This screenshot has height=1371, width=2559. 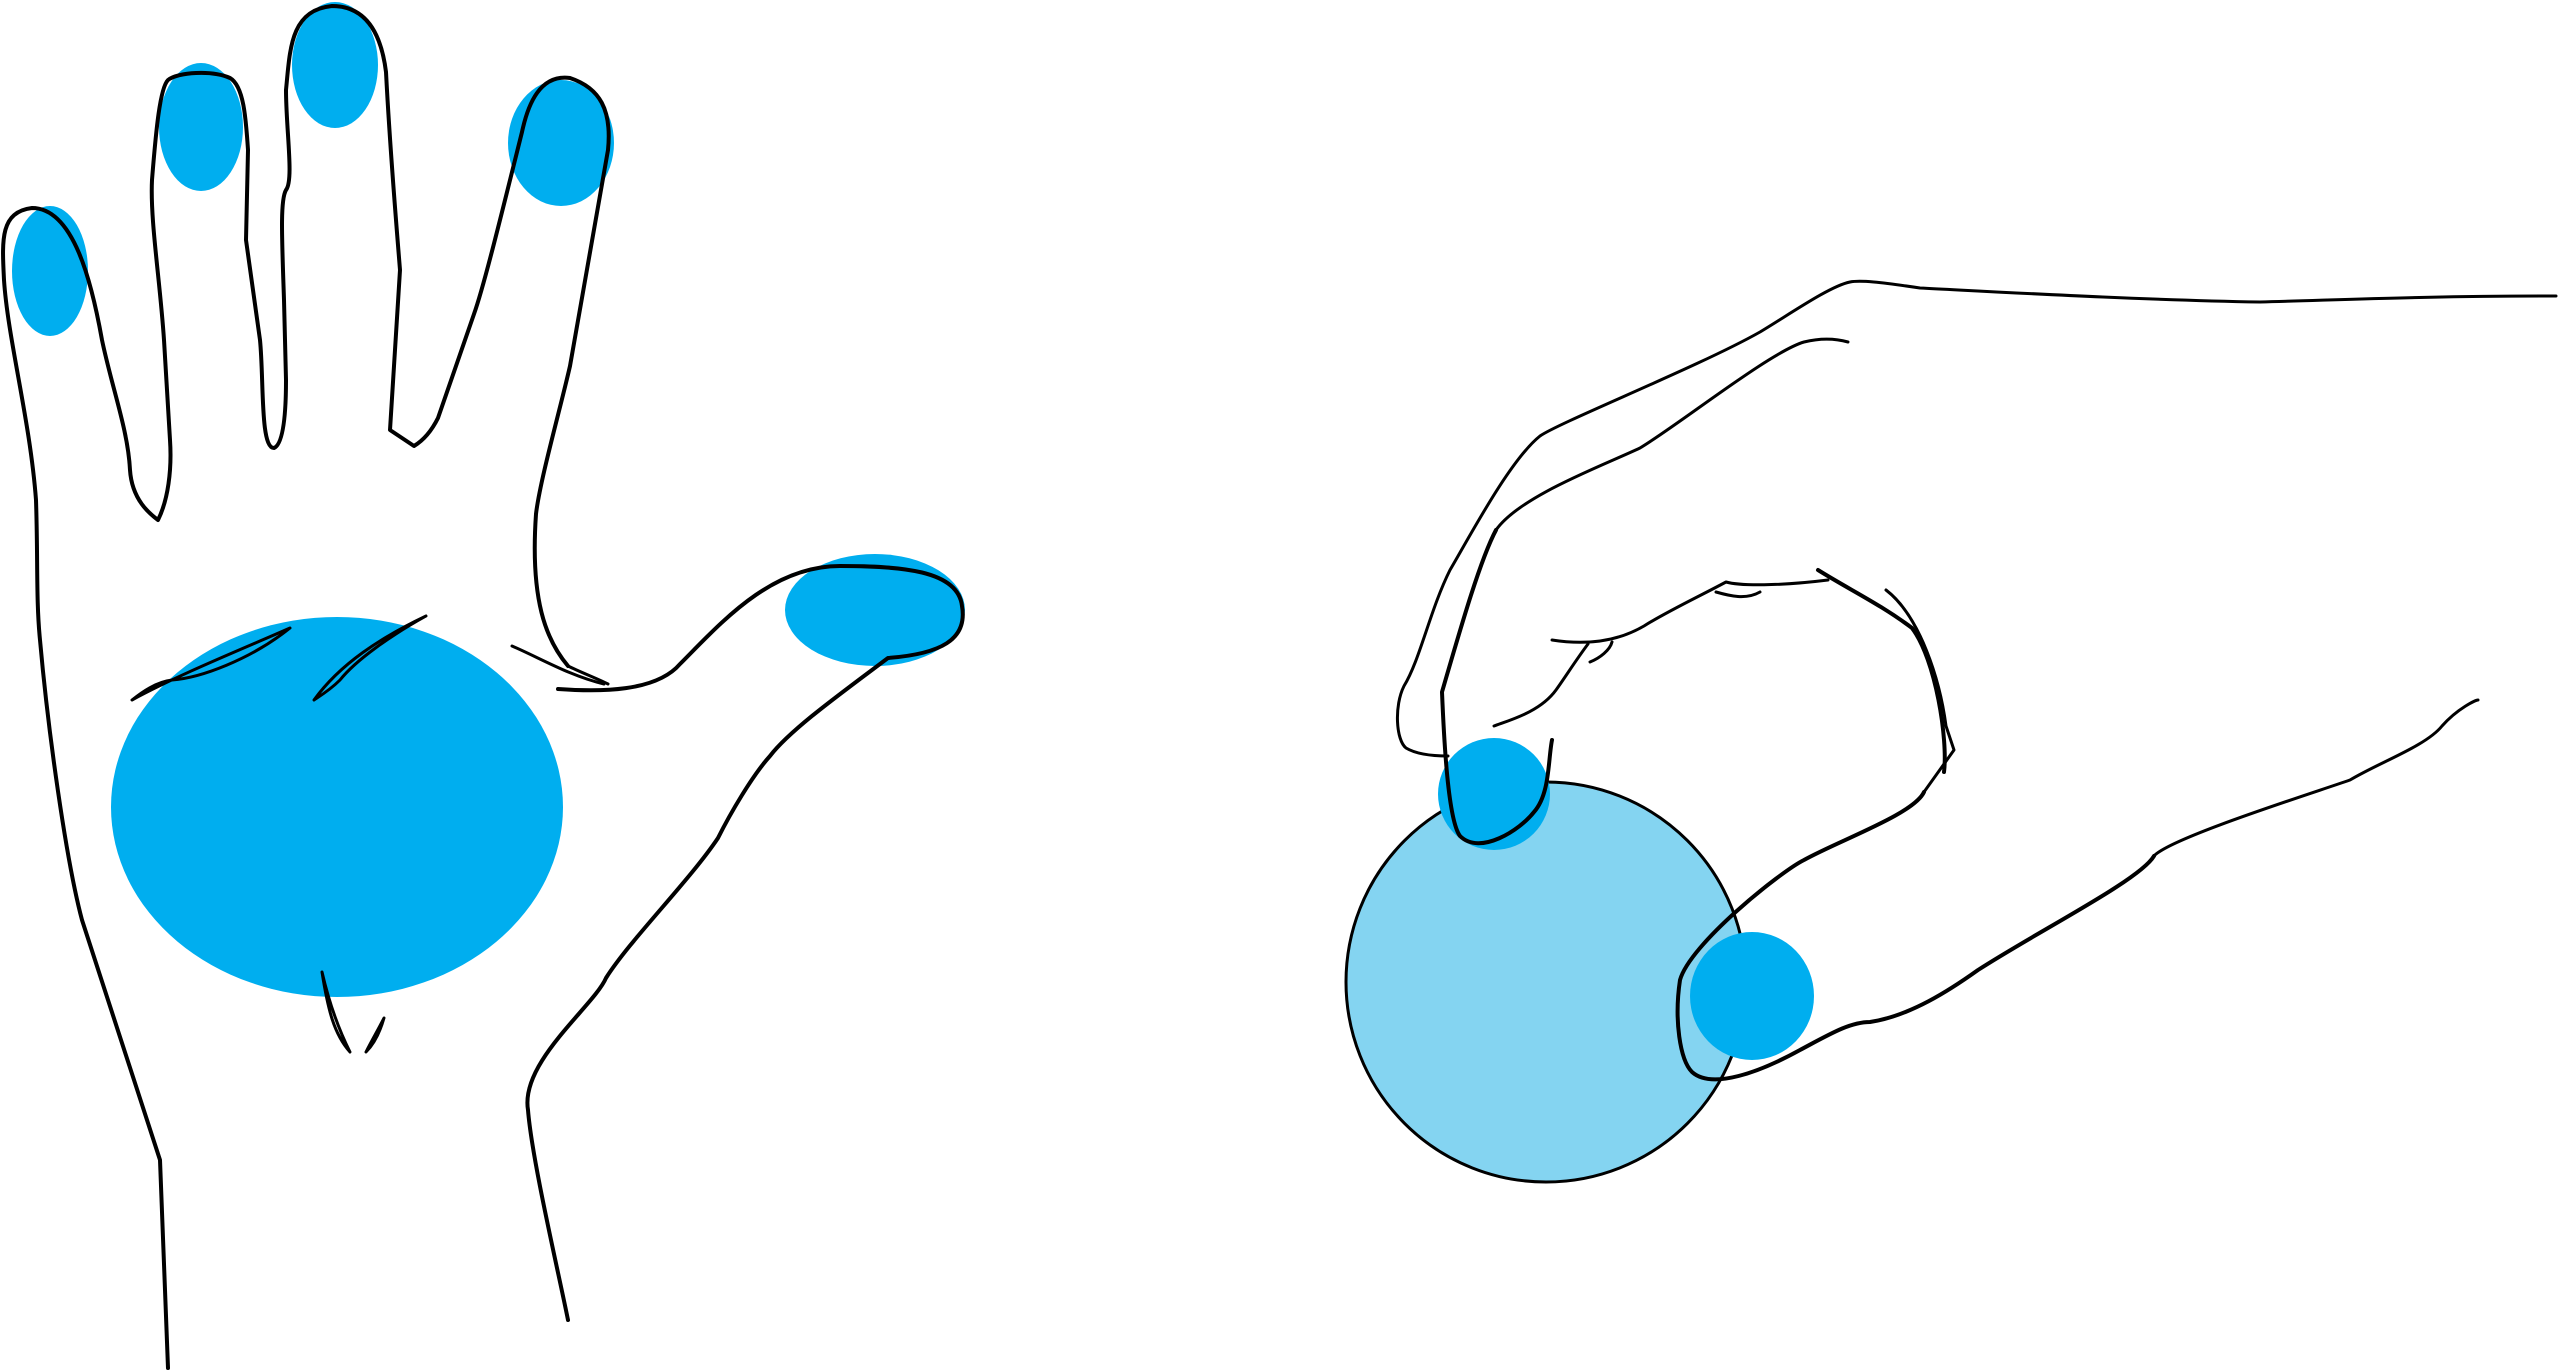 I want to click on thumb-web-crease, so click(x=588, y=675).